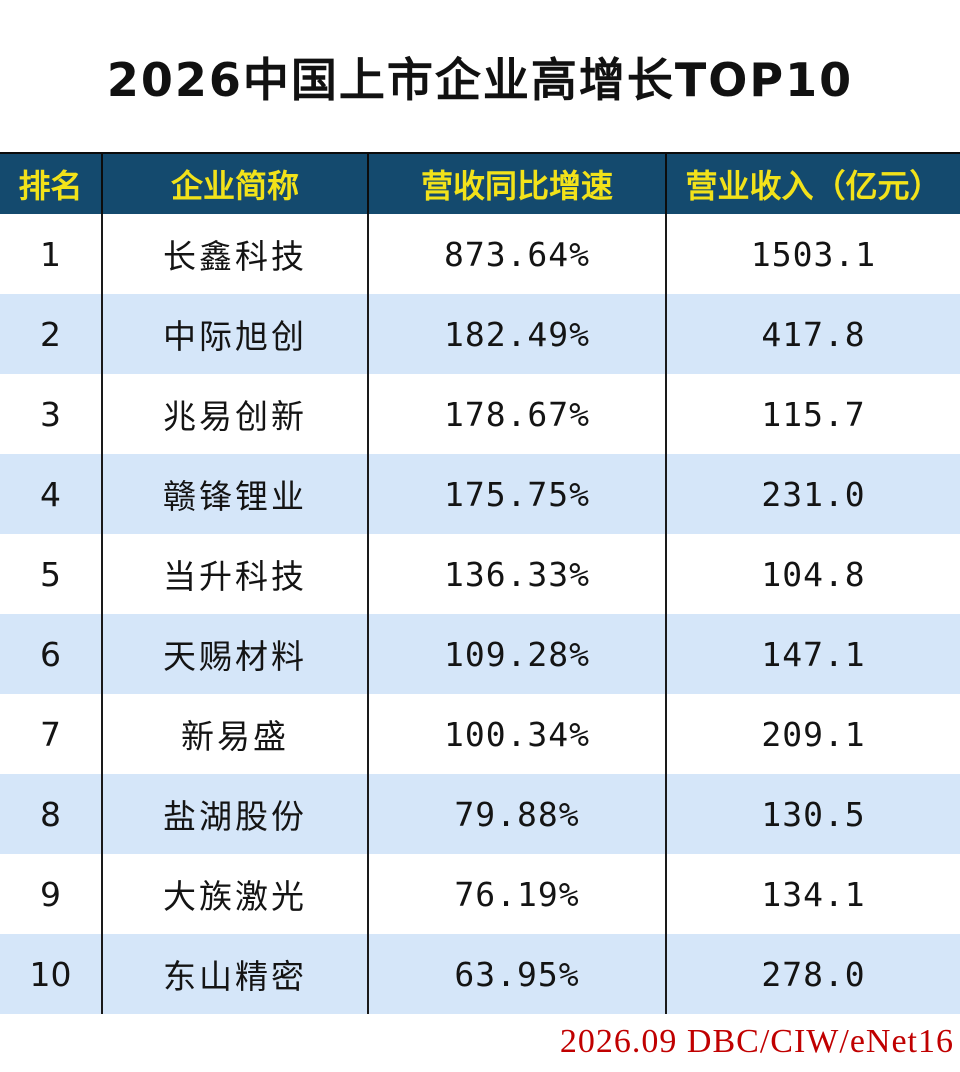 The width and height of the screenshot is (960, 1072). I want to click on company-name-cell: 赣锋锂业, so click(235, 494).